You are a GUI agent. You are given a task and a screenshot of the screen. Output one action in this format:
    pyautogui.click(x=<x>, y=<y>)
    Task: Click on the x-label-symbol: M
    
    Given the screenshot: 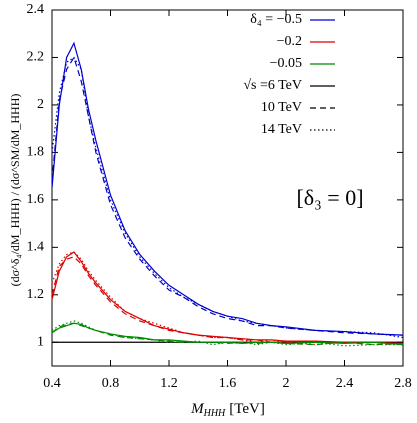 What is the action you would take?
    pyautogui.click(x=197, y=409)
    